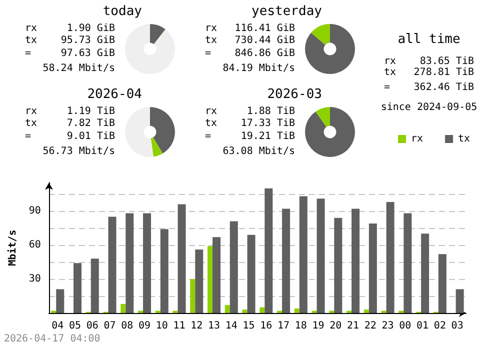 Image resolution: width=500 pixels, height=348 pixels. I want to click on text: 58.24 Mbit/s, so click(78, 69).